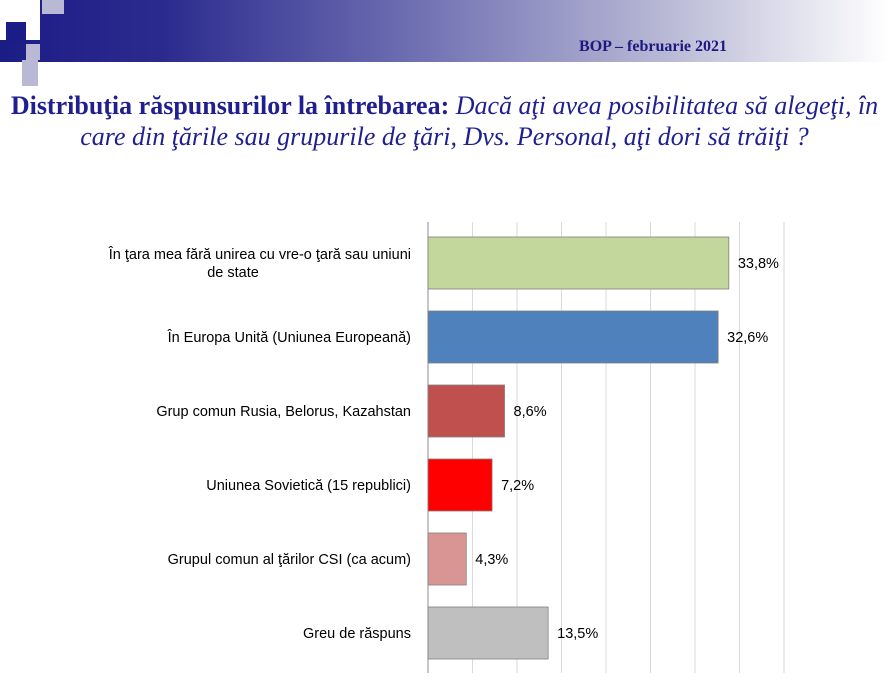 The image size is (889, 696). Describe the element at coordinates (283, 412) in the screenshot. I see `category-label: Grup comun Rusia, Belorus, Kazahstan` at that location.